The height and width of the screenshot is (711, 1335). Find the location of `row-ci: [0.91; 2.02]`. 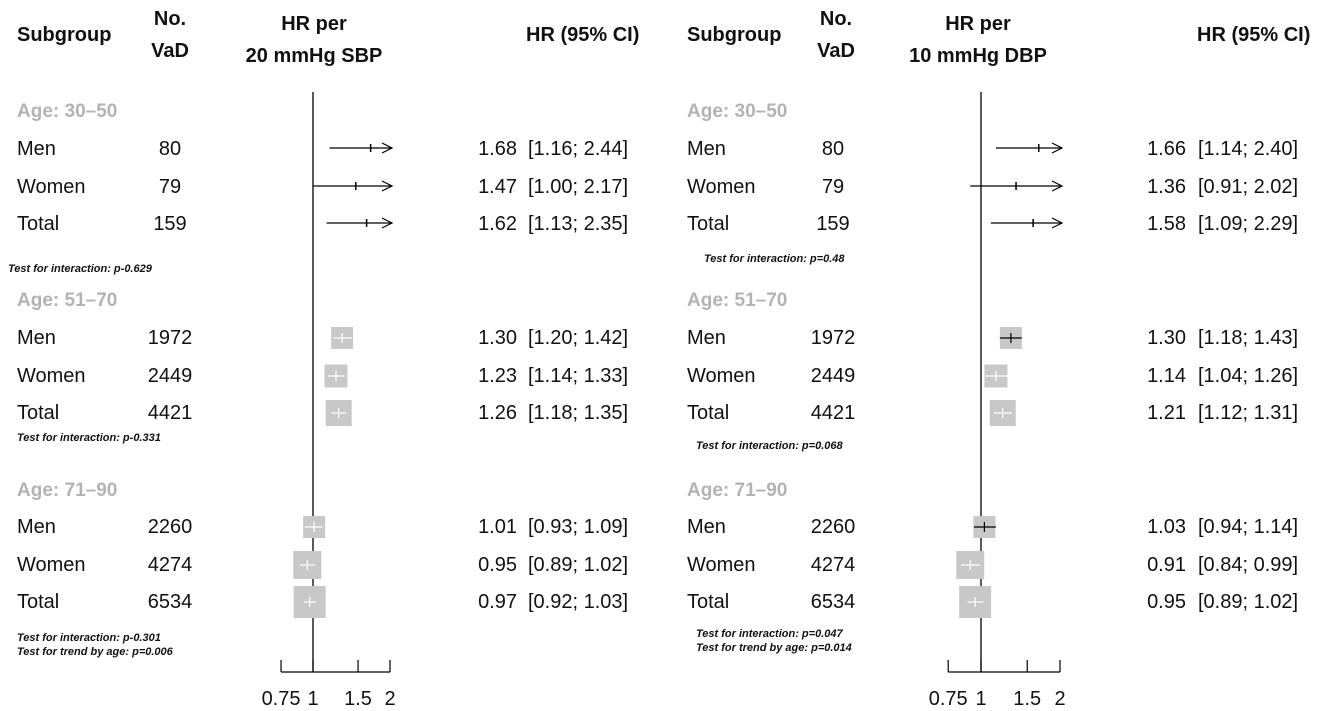

row-ci: [0.91; 2.02] is located at coordinates (1248, 187).